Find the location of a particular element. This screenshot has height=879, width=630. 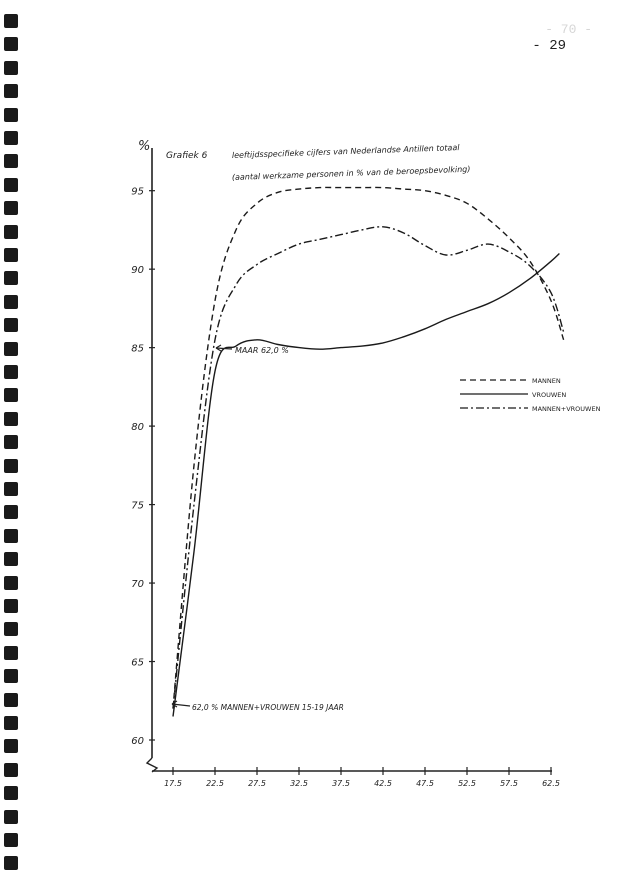

faded-page-number: - 70 - is located at coordinates (568, 29).